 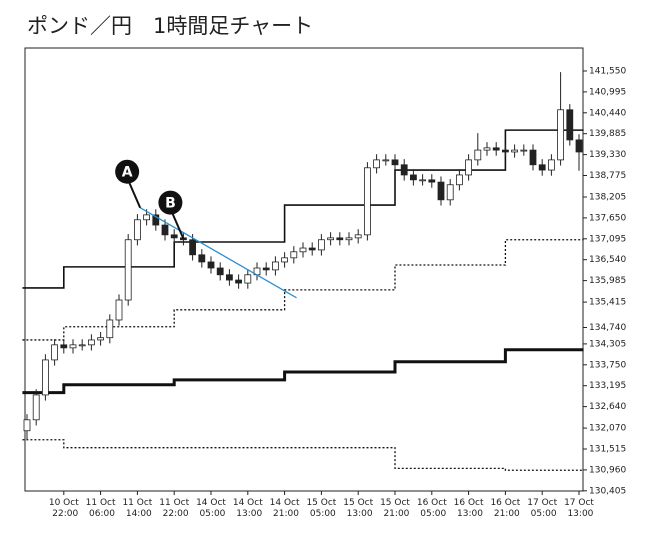 What do you see at coordinates (137, 514) in the screenshot?
I see `x-tick-time: 14:00` at bounding box center [137, 514].